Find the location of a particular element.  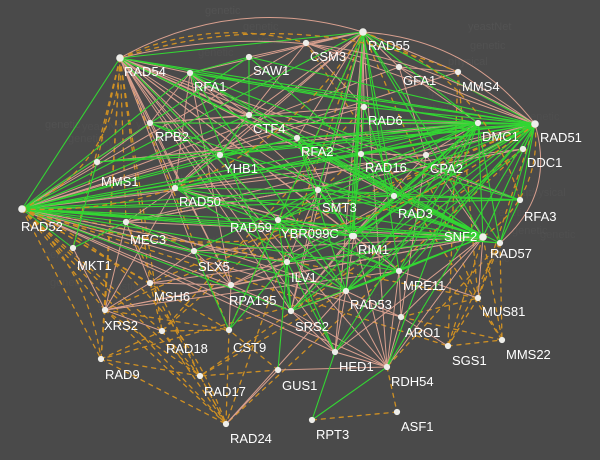

network-node-srs2 is located at coordinates (291, 311).